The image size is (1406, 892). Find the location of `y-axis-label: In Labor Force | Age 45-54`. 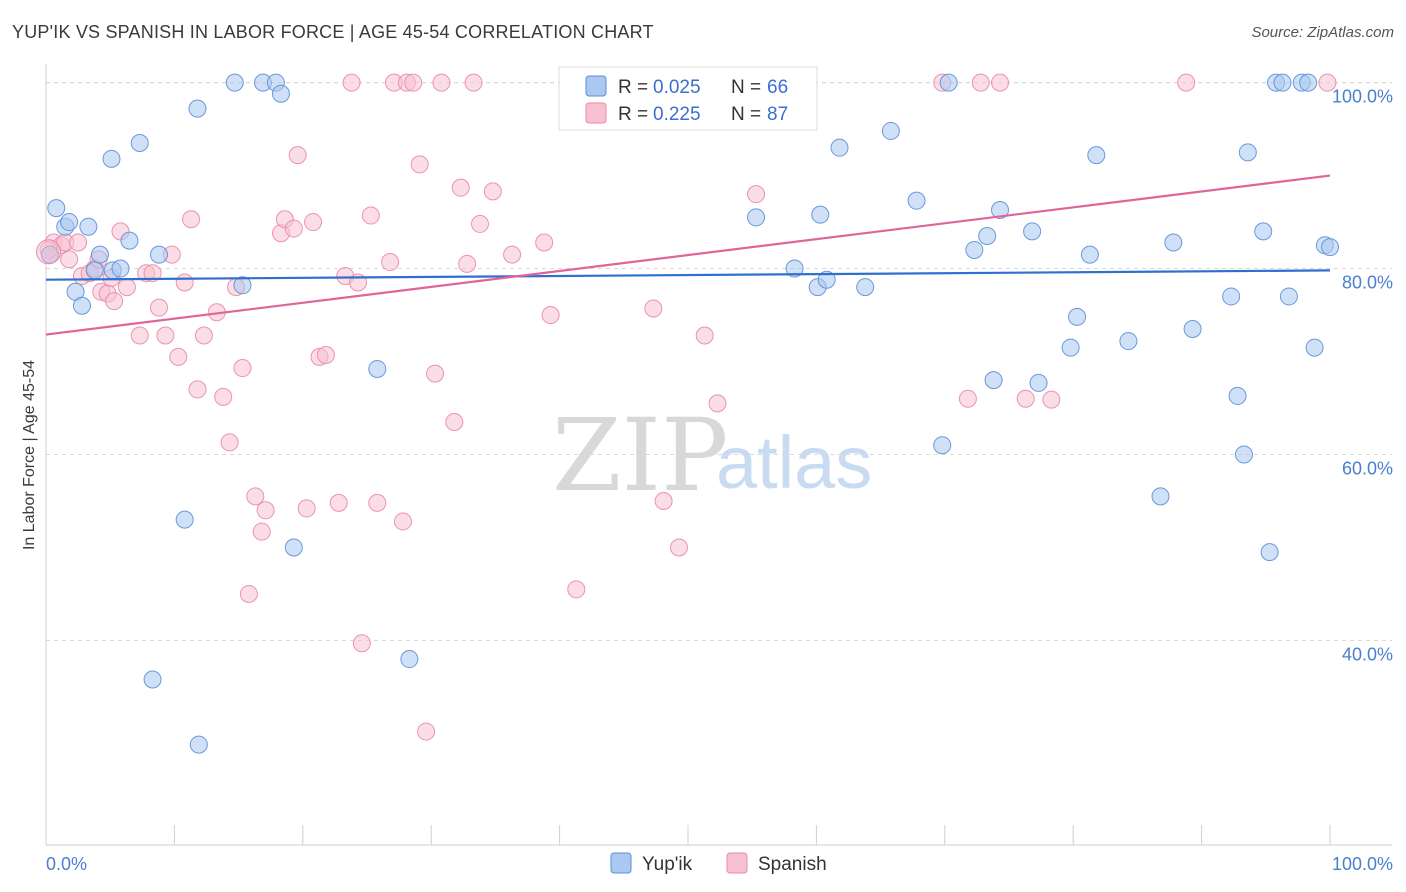

y-axis-label: In Labor Force | Age 45-54 is located at coordinates (29, 455).